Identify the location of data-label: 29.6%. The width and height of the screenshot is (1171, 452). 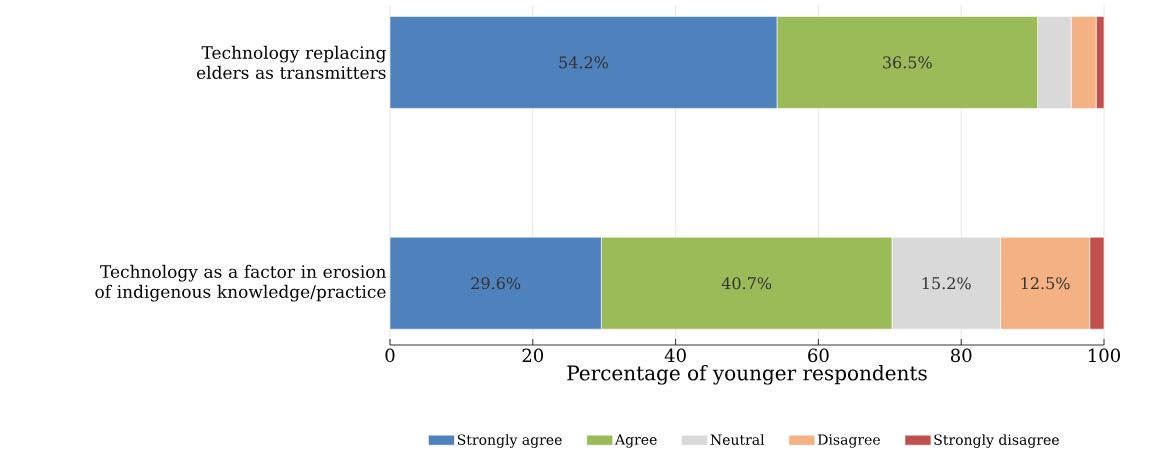
(496, 283).